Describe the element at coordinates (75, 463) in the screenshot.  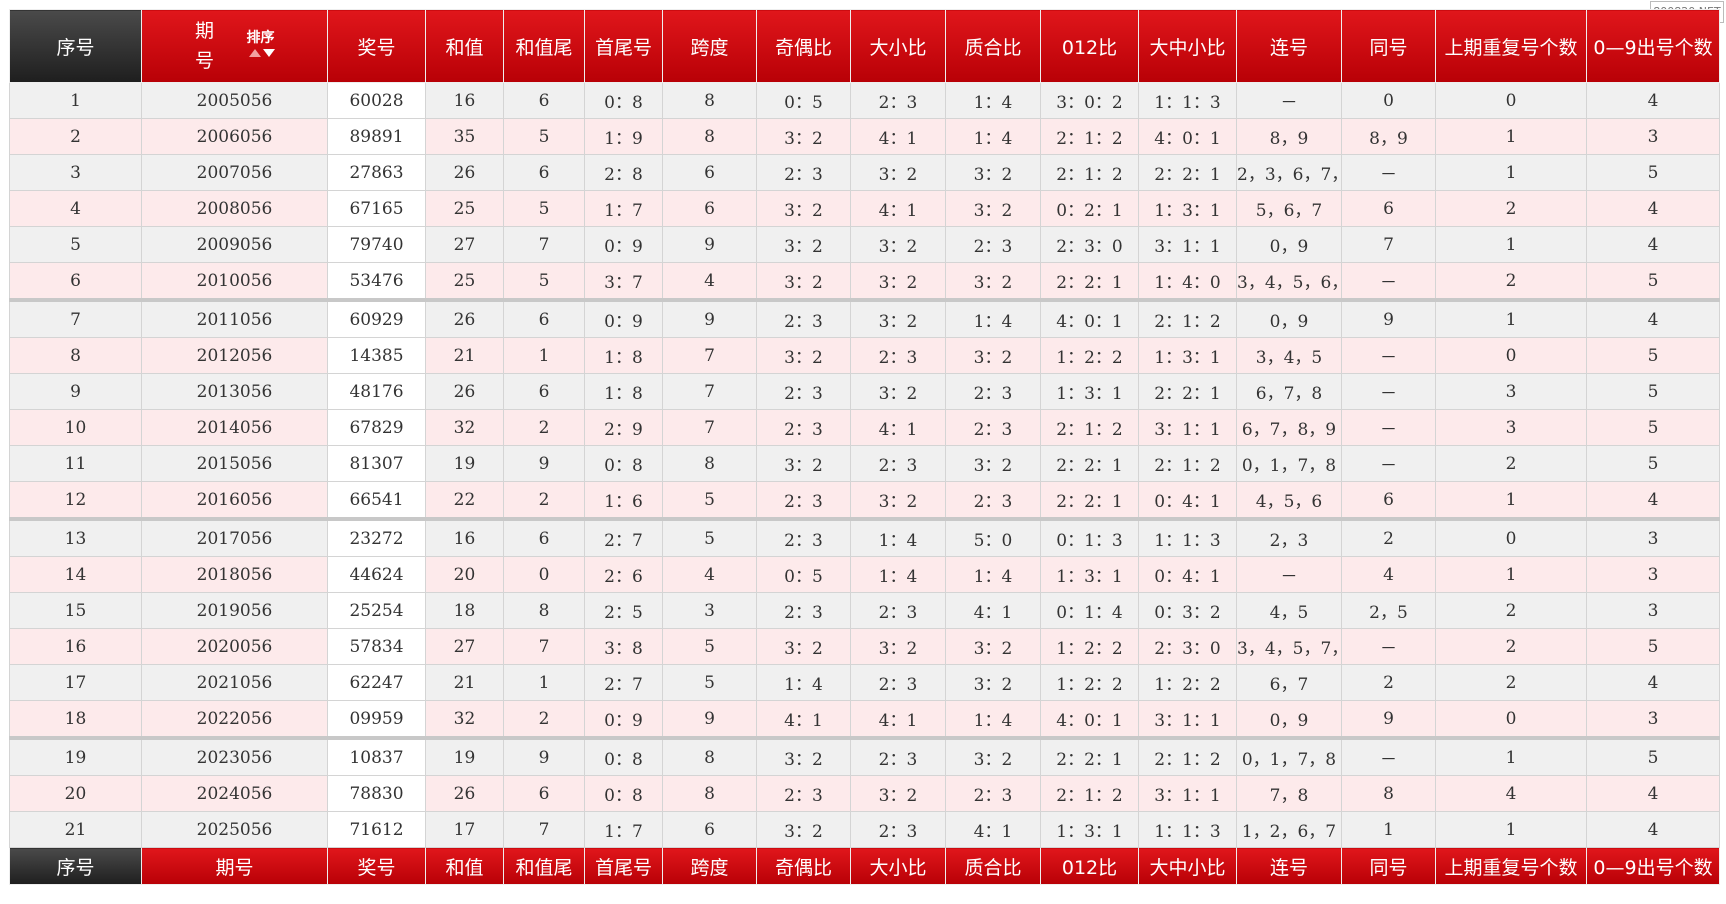
I see `table-cell: 11` at that location.